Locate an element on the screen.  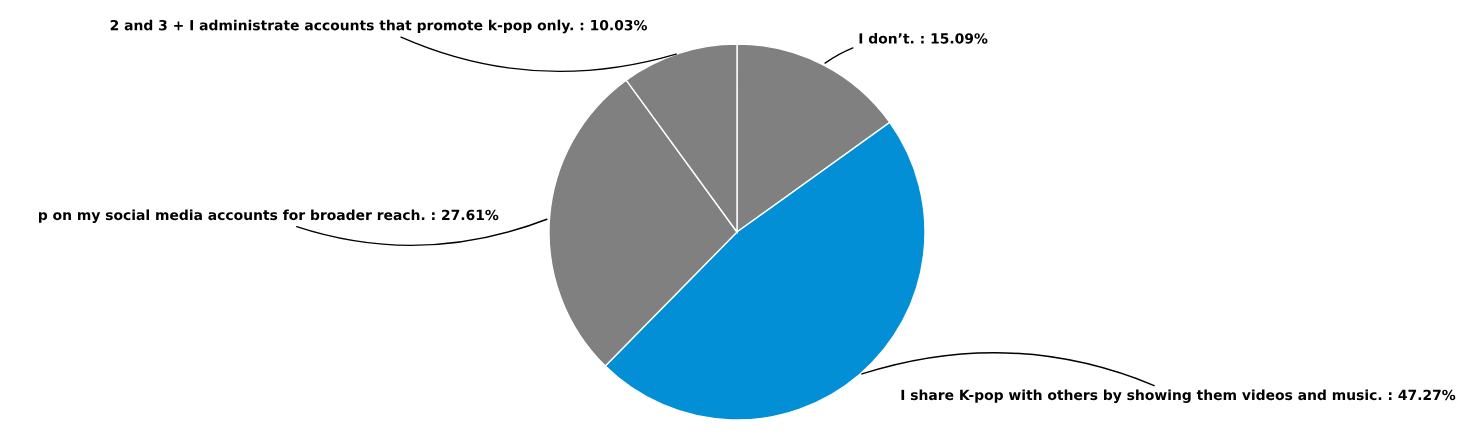
slice-label: I don’t. : 15.09% is located at coordinates (923, 38).